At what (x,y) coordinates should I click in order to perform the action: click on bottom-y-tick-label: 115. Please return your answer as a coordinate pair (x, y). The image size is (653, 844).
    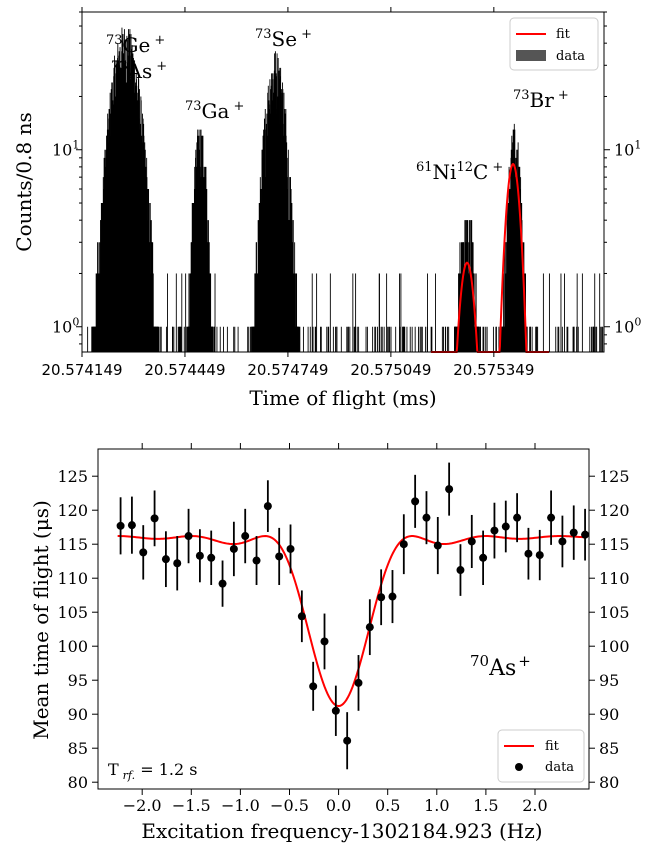
    Looking at the image, I should click on (72, 544).